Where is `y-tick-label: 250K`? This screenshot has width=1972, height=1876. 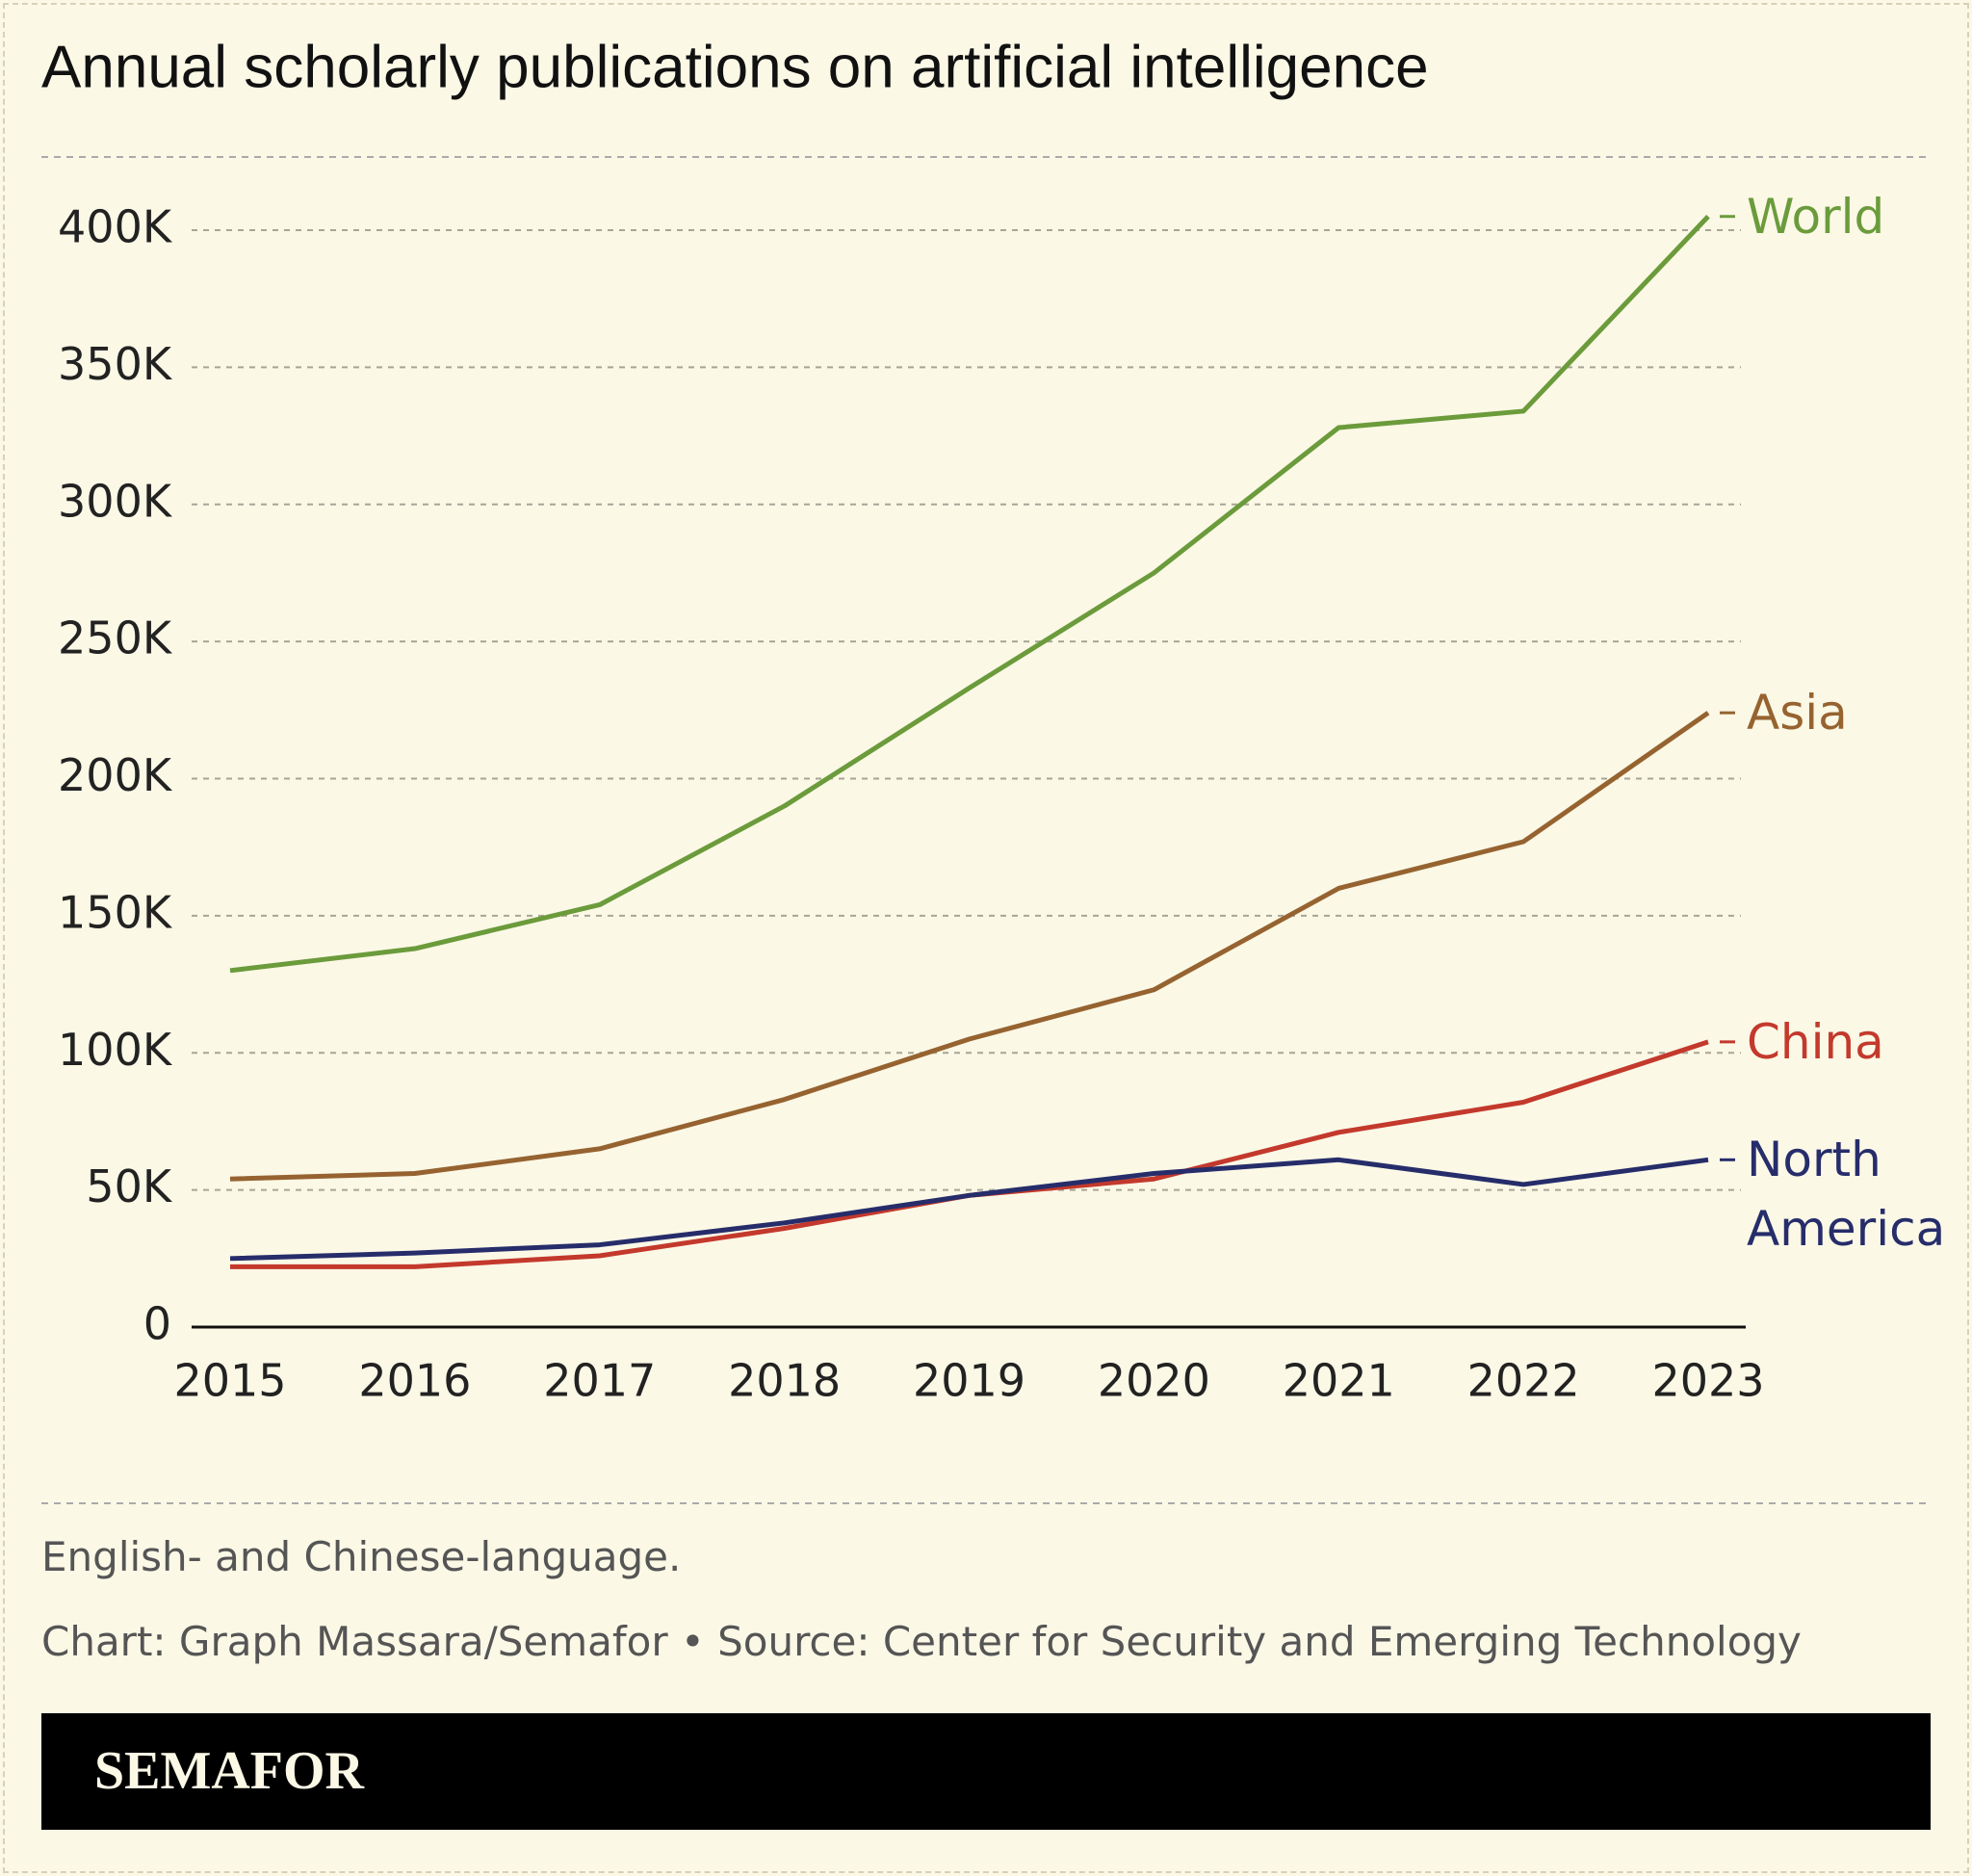
y-tick-label: 250K is located at coordinates (115, 638).